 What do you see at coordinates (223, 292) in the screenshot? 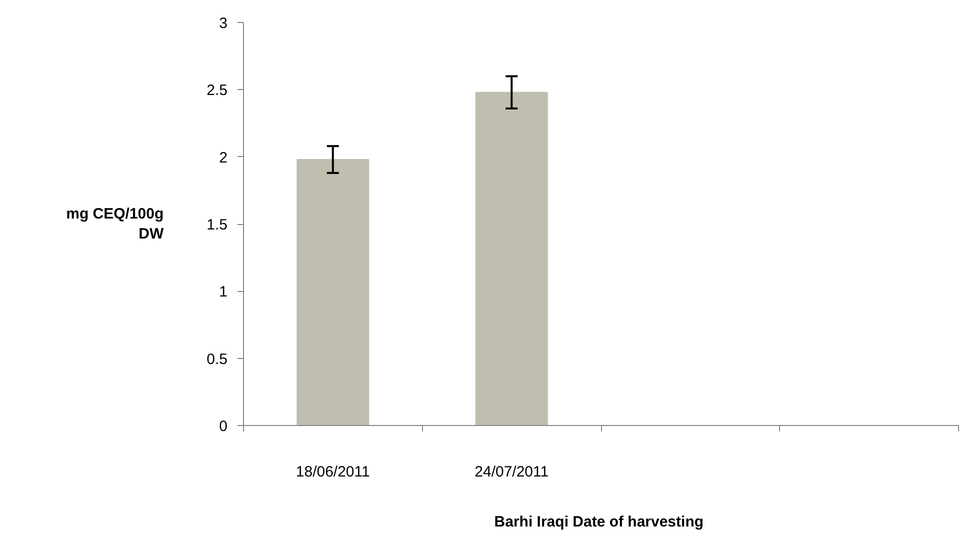
I see `y-tick-label: 1` at bounding box center [223, 292].